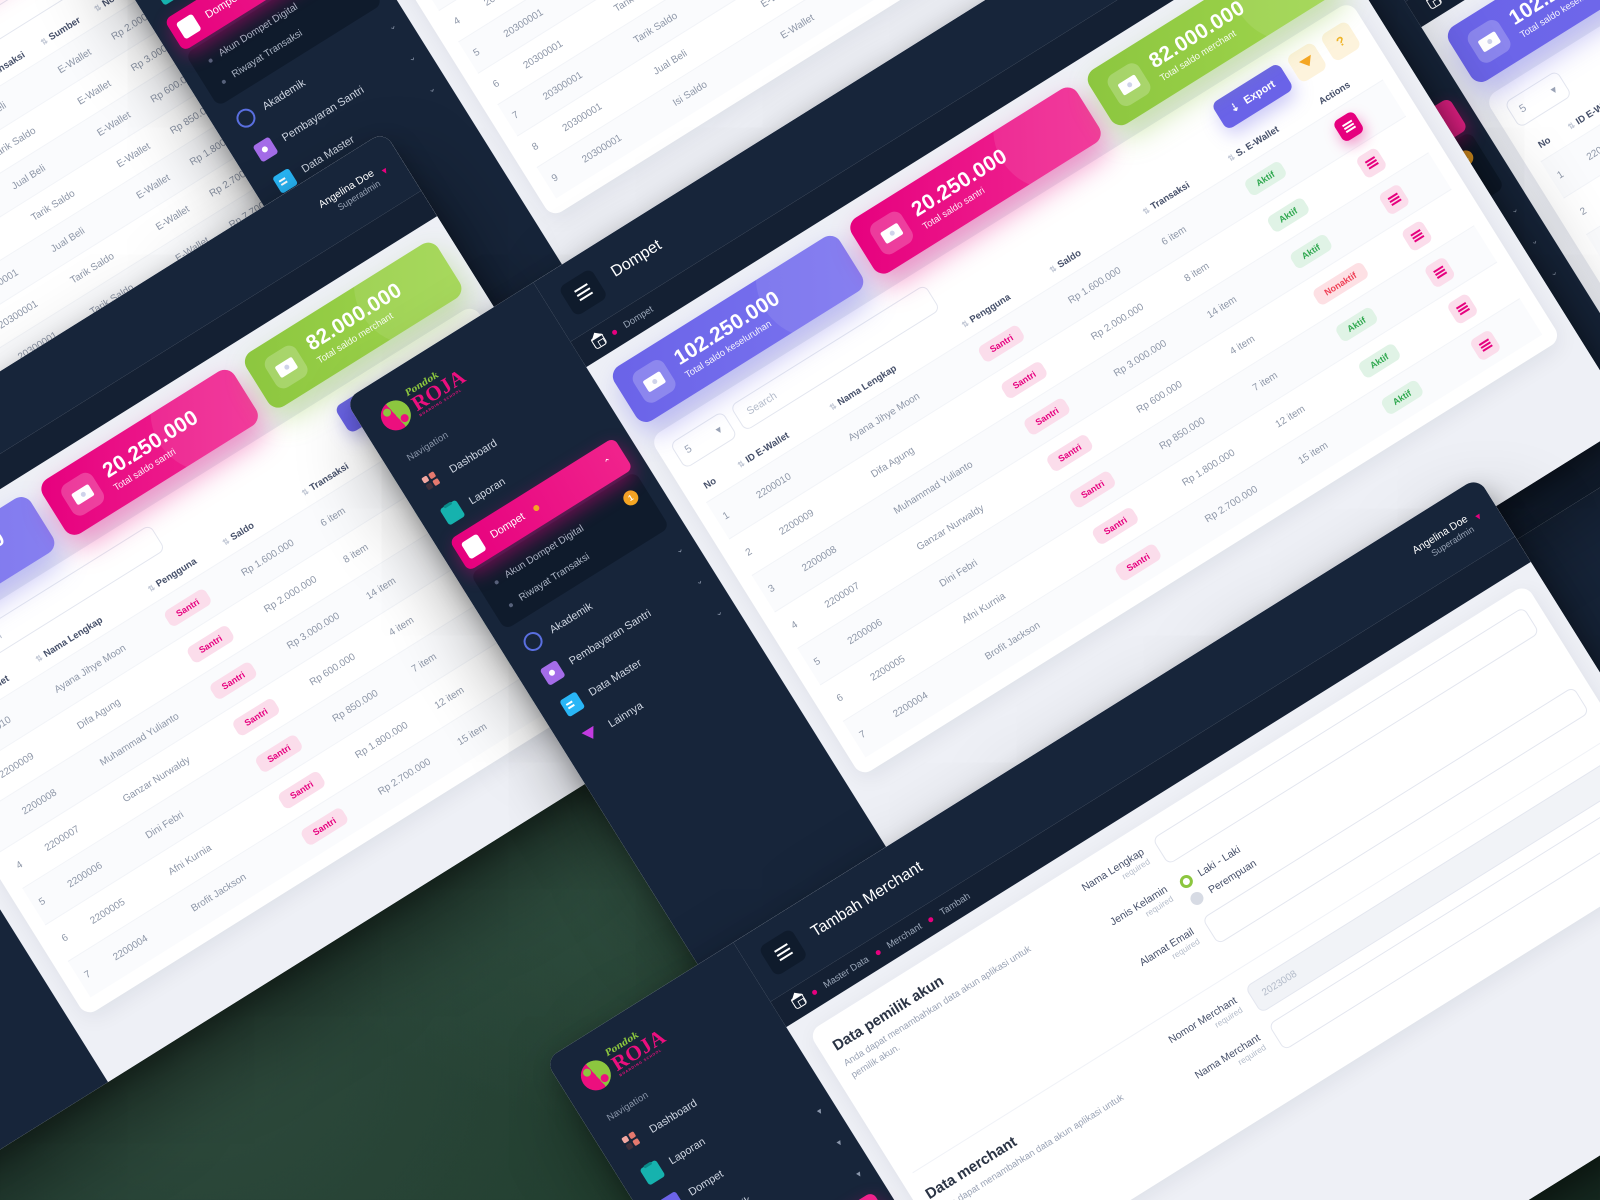 This screenshot has height=1200, width=1600. What do you see at coordinates (1186, 881) in the screenshot?
I see `radio-icon-selected` at bounding box center [1186, 881].